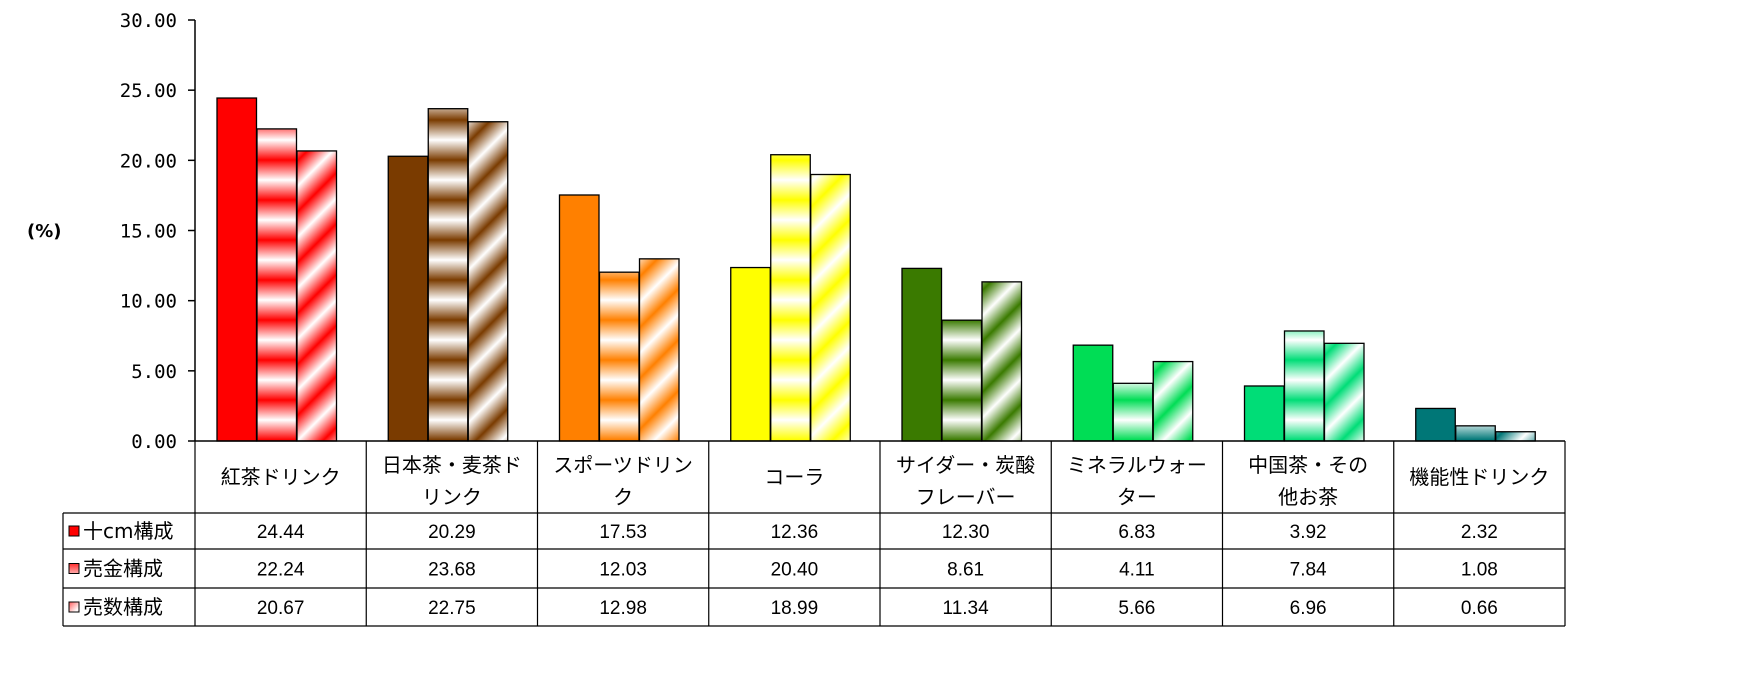  I want to click on data-label: 11.34, so click(966, 608).